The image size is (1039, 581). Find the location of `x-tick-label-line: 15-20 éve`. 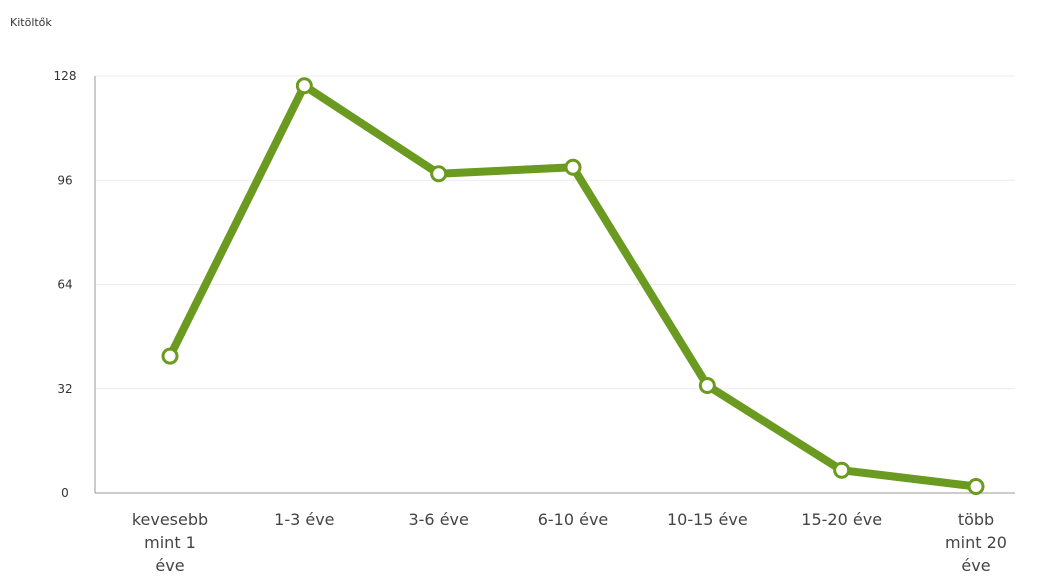

x-tick-label-line: 15-20 éve is located at coordinates (841, 519).